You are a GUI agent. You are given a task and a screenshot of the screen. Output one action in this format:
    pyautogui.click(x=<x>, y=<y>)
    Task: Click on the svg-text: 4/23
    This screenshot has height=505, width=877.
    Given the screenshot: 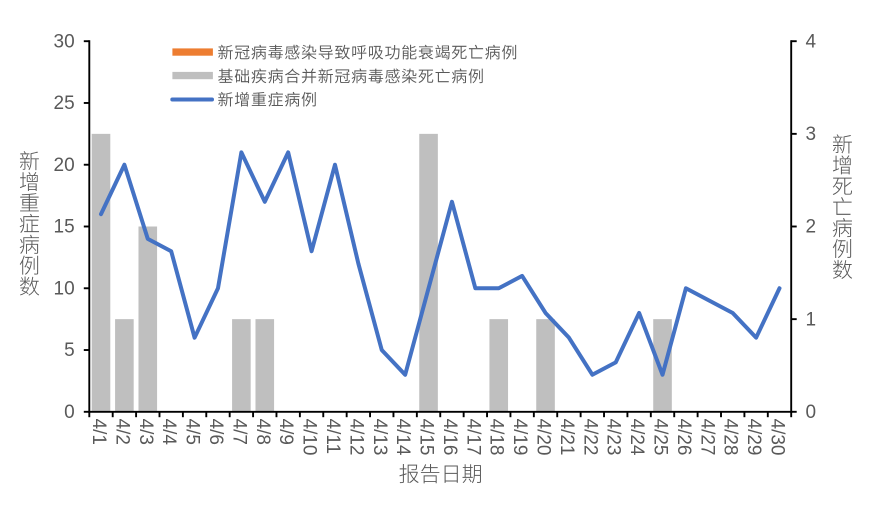 What is the action you would take?
    pyautogui.click(x=613, y=437)
    